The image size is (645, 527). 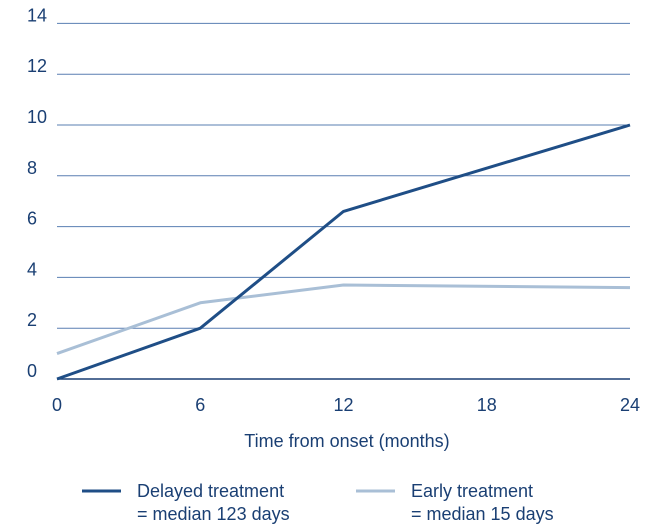 What do you see at coordinates (210, 491) in the screenshot?
I see `legend-label-delayed-line1: Delayed treatment` at bounding box center [210, 491].